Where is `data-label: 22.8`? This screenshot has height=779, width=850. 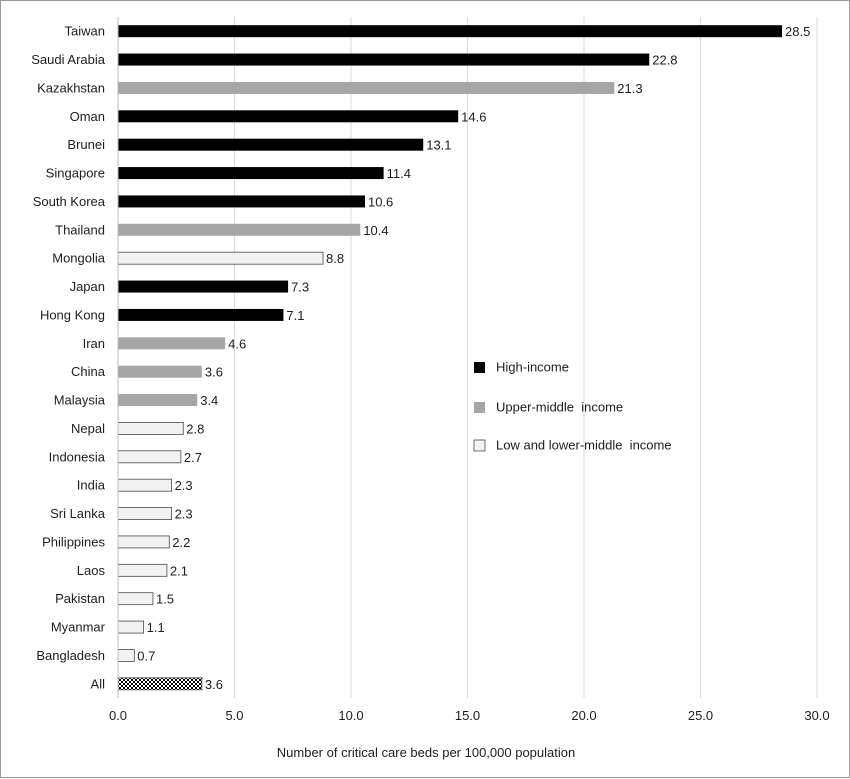
data-label: 22.8 is located at coordinates (664, 60).